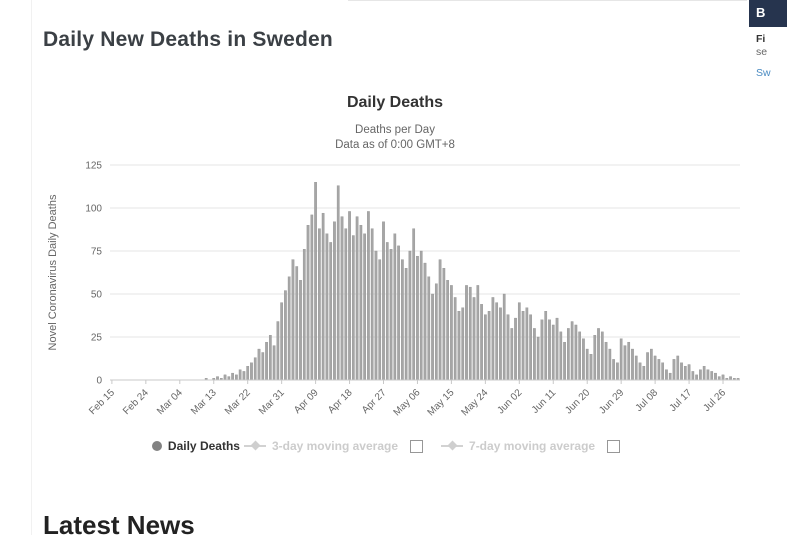 This screenshot has width=787, height=541. I want to click on svg-text: 25, so click(97, 338).